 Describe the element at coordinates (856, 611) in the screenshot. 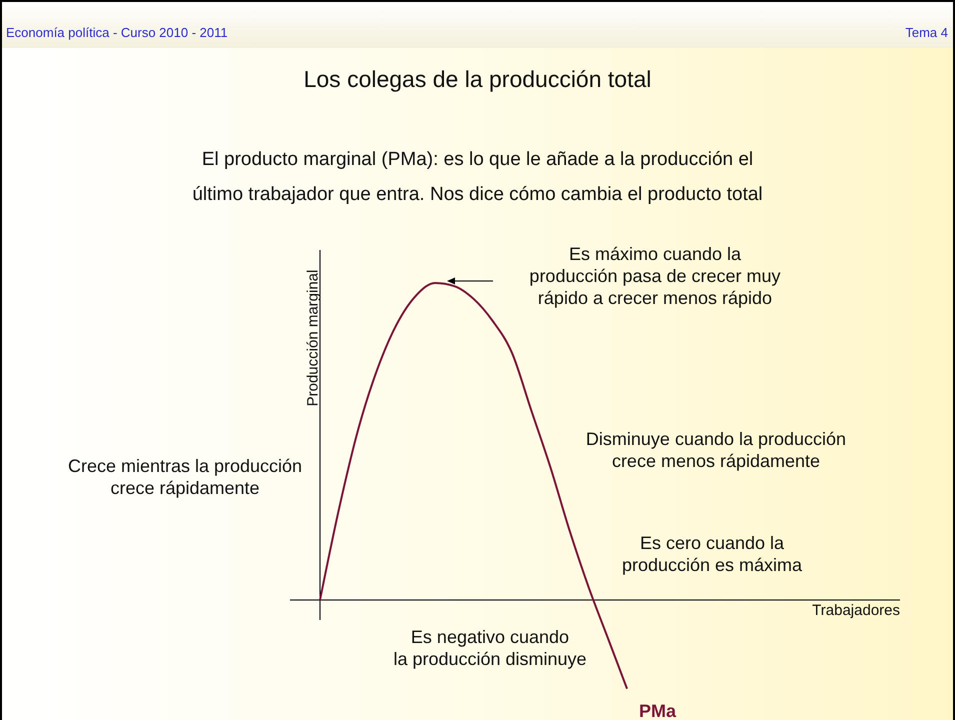

I see `text: Trabajadores` at that location.